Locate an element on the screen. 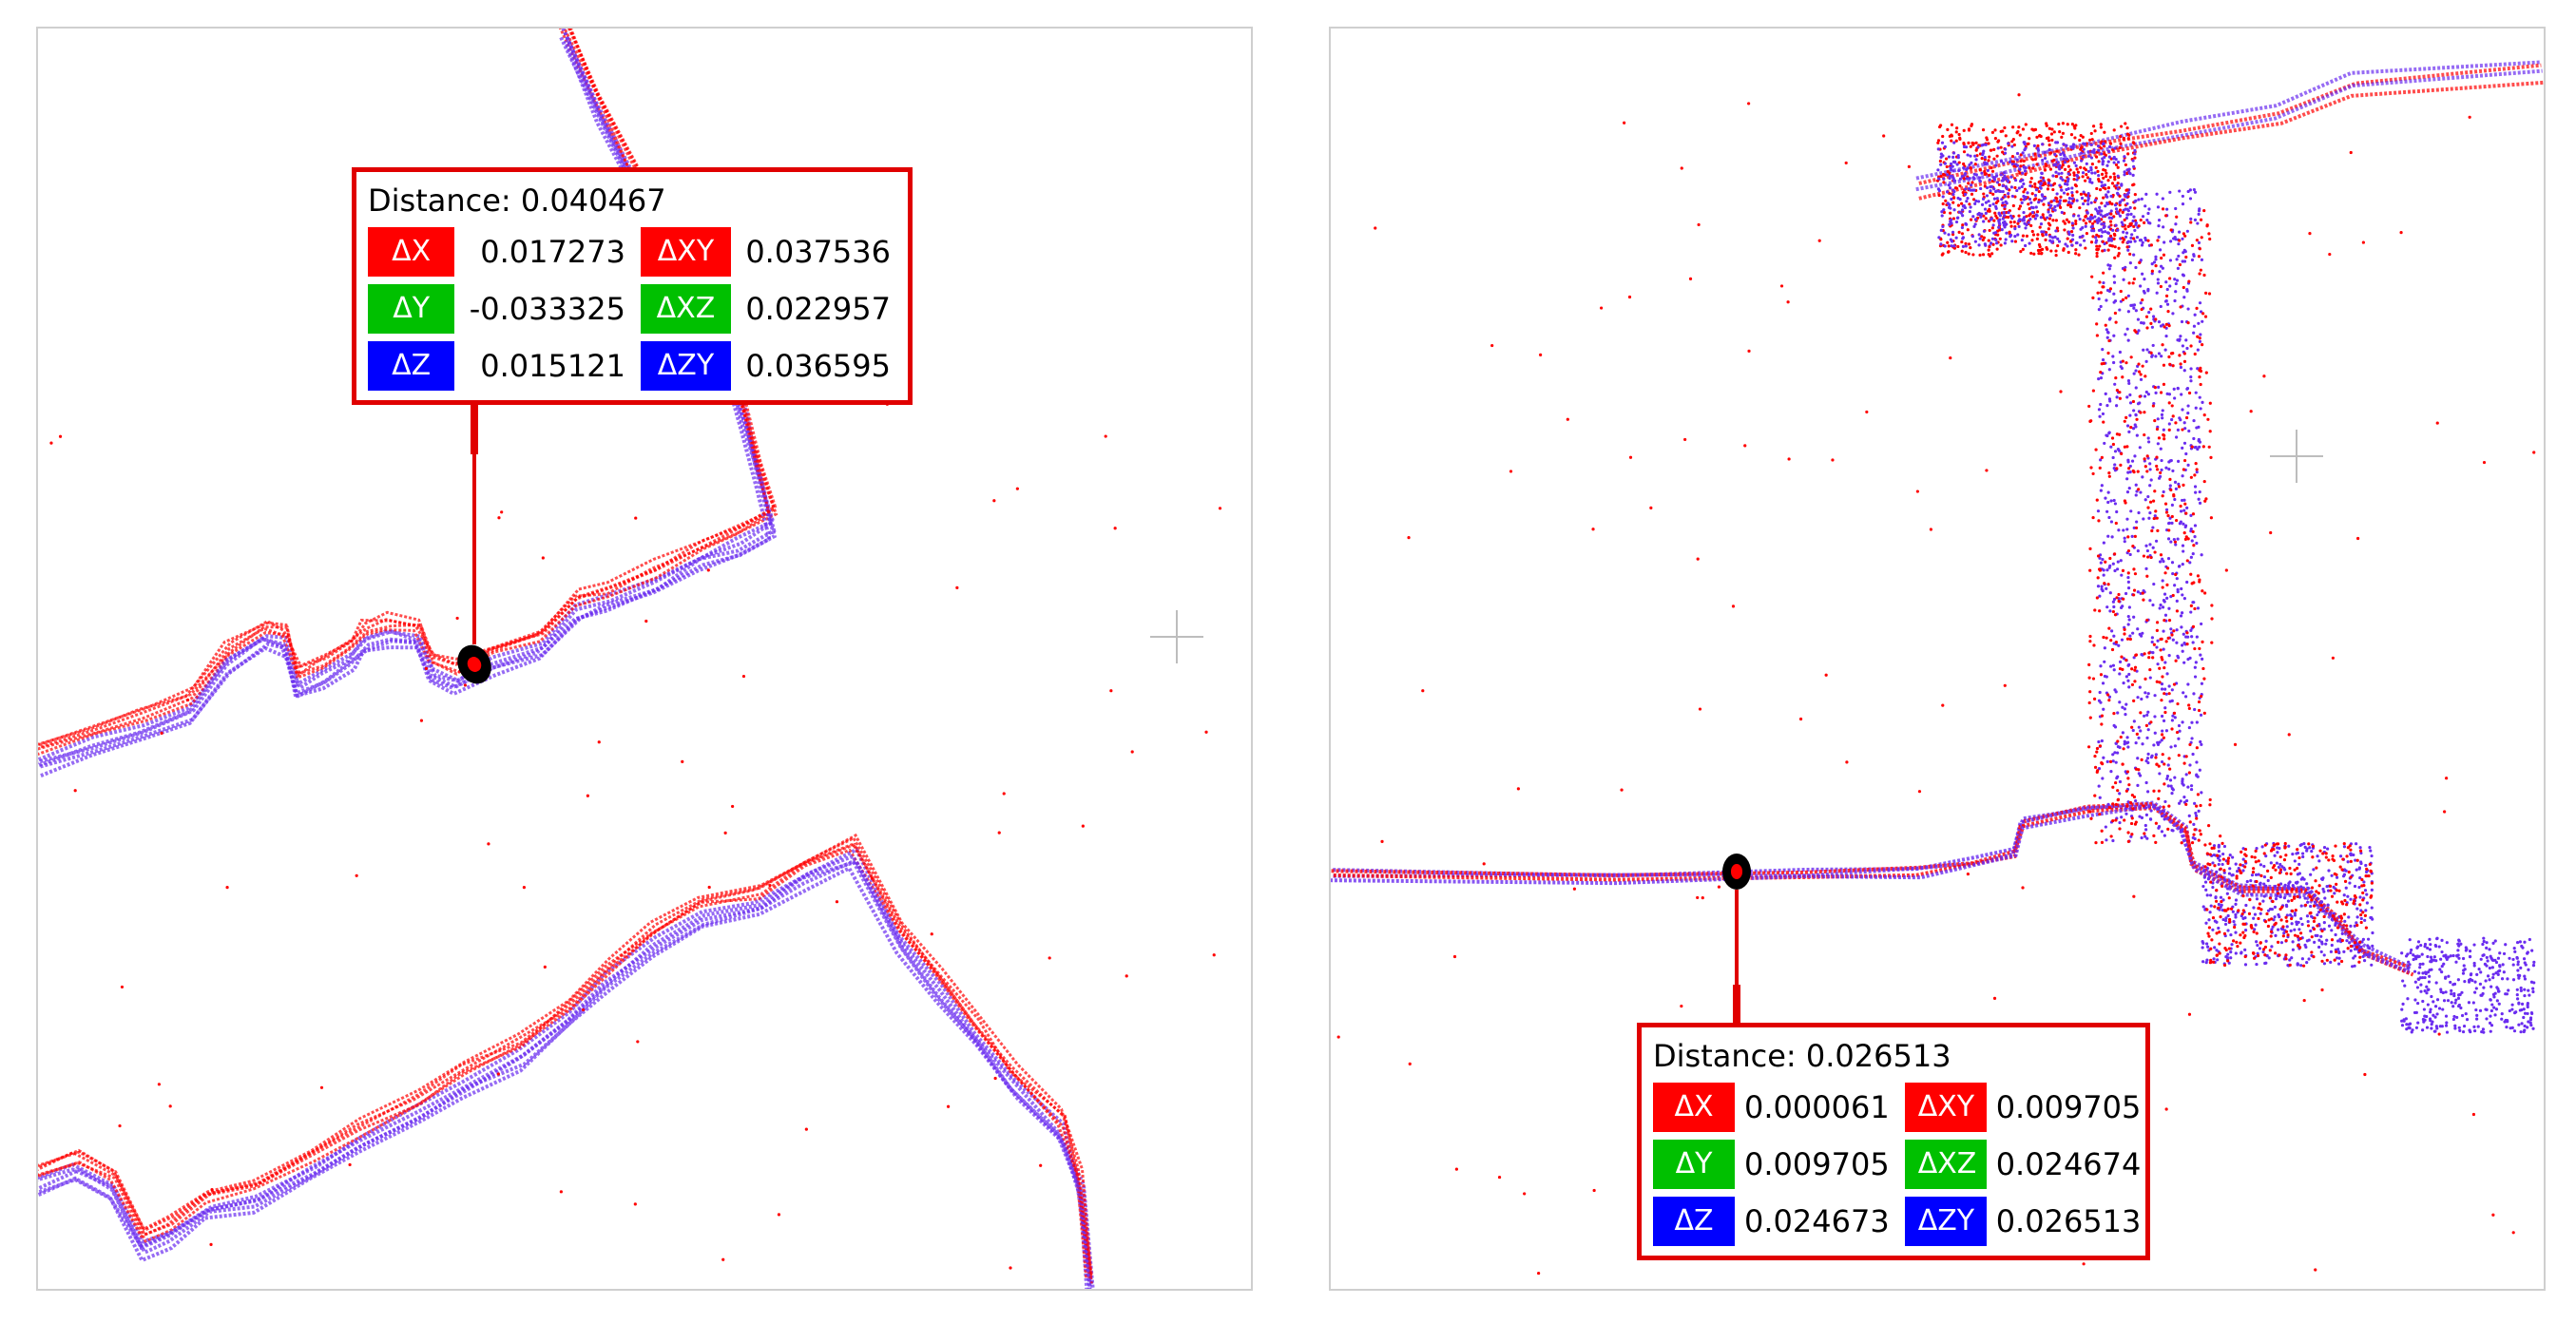 The width and height of the screenshot is (2576, 1324). leader-line is located at coordinates (475, 428).